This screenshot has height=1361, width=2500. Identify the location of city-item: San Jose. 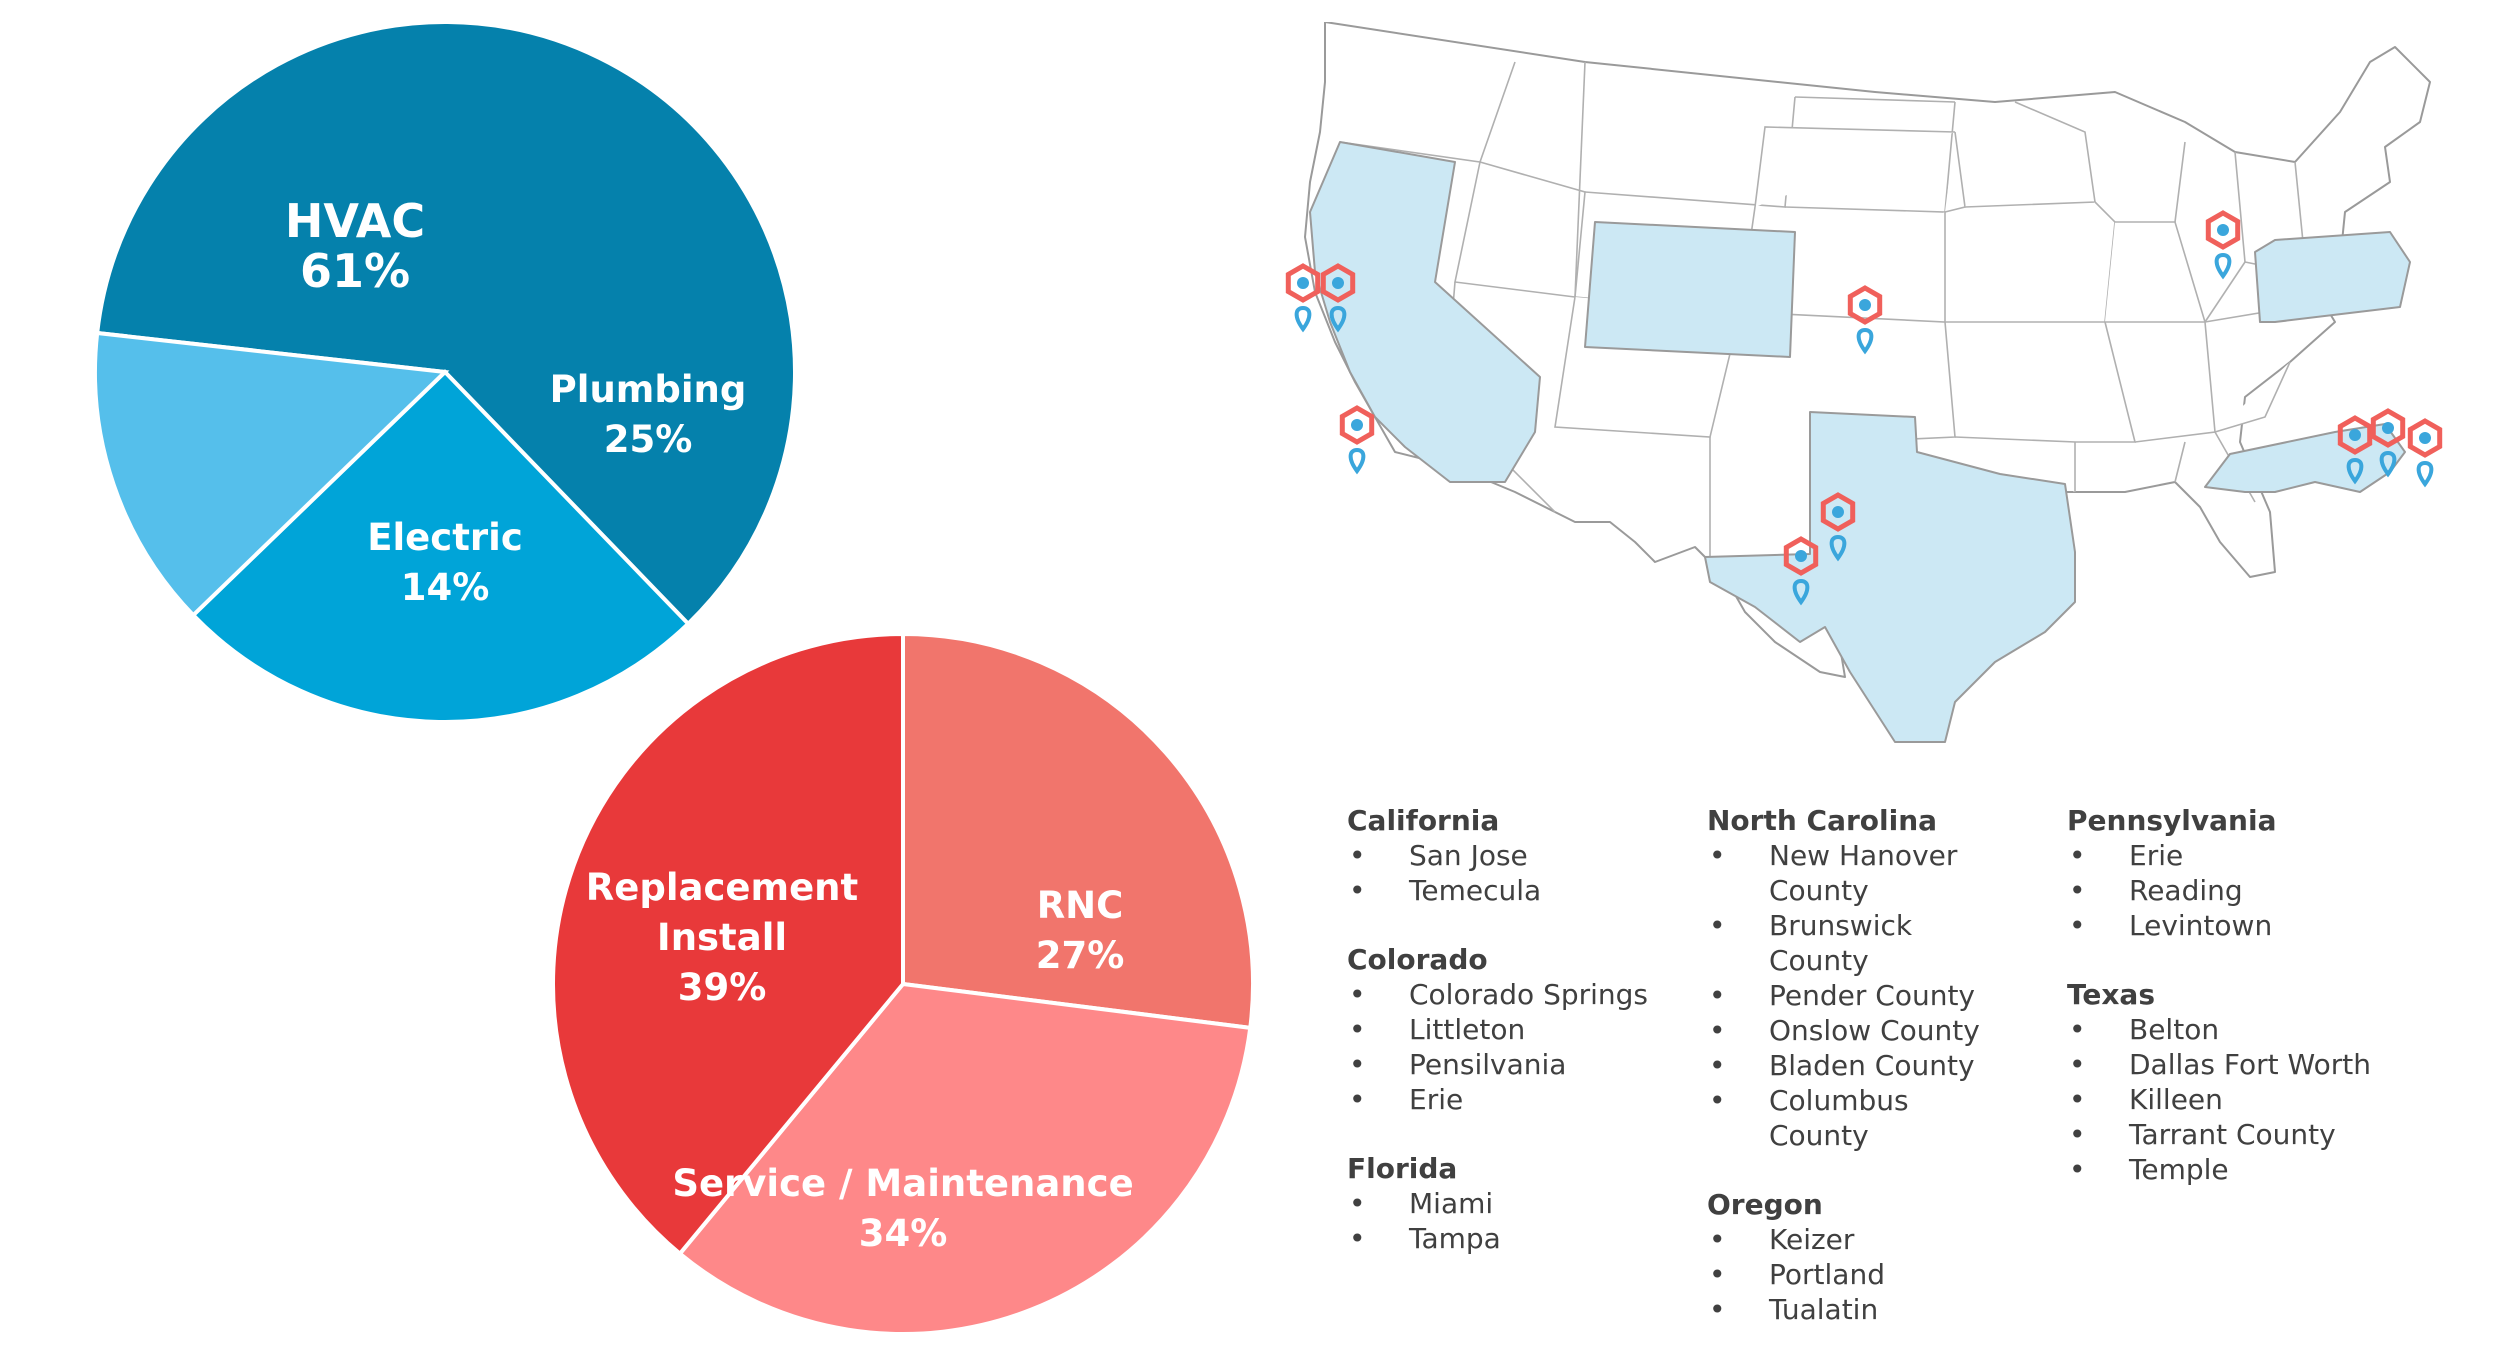
(1522, 855).